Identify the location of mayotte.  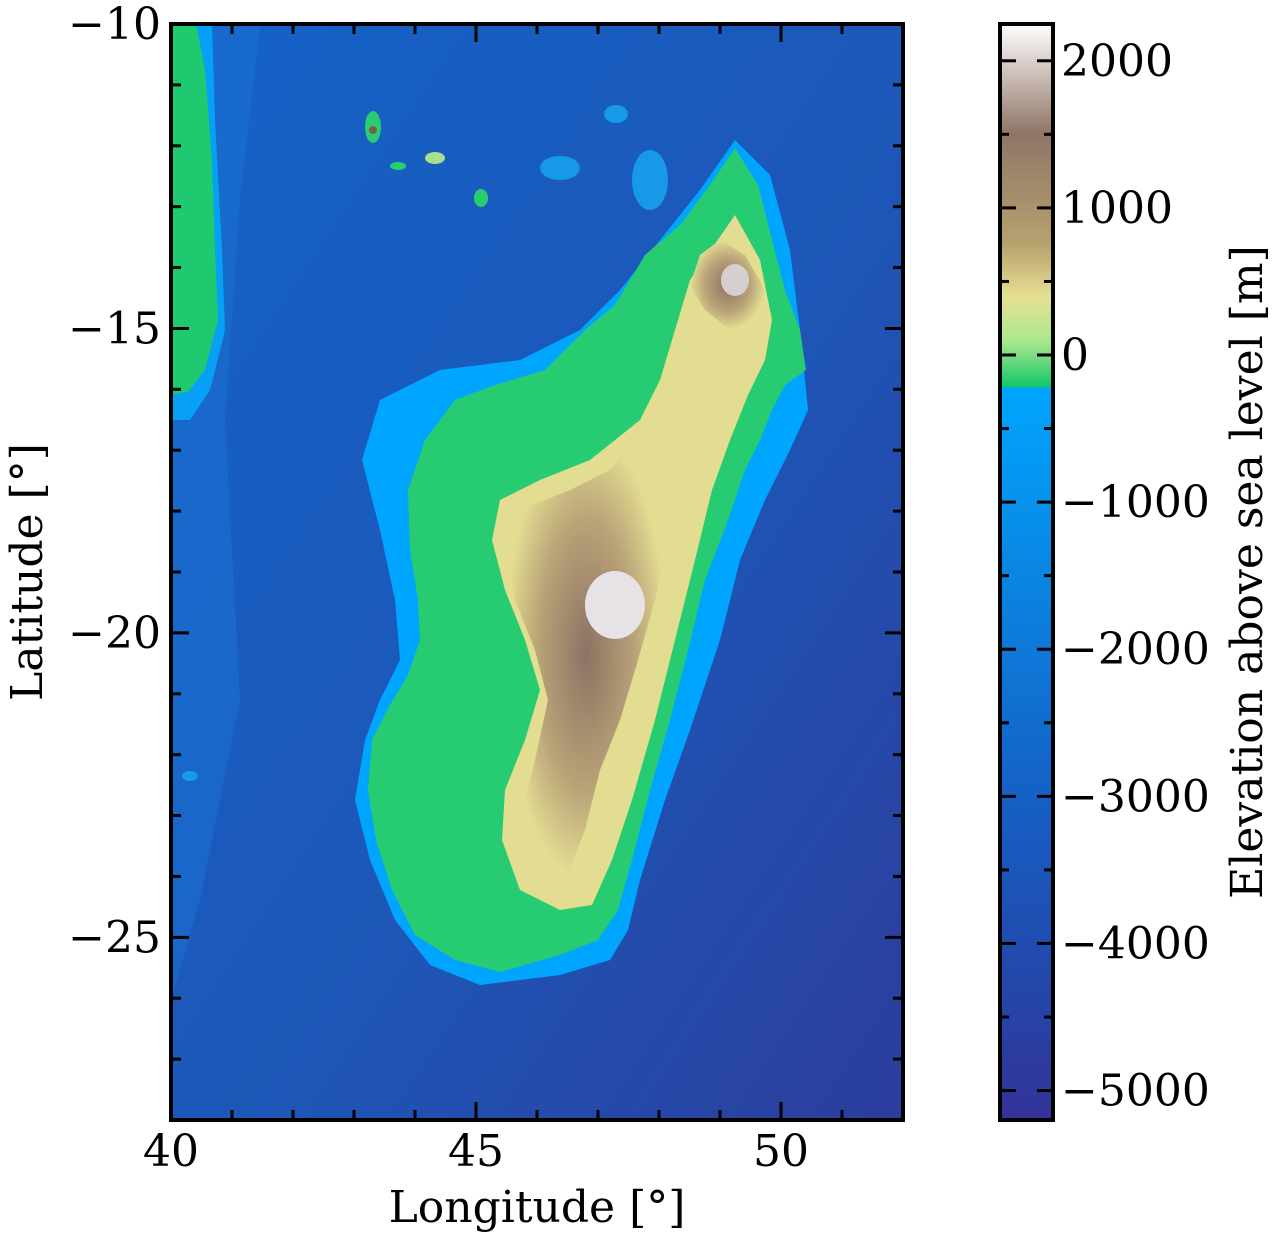
(481, 198).